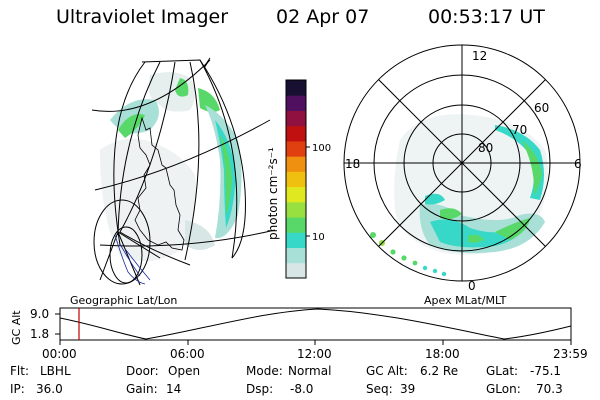  I want to click on auroral-oval, so click(471, 184).